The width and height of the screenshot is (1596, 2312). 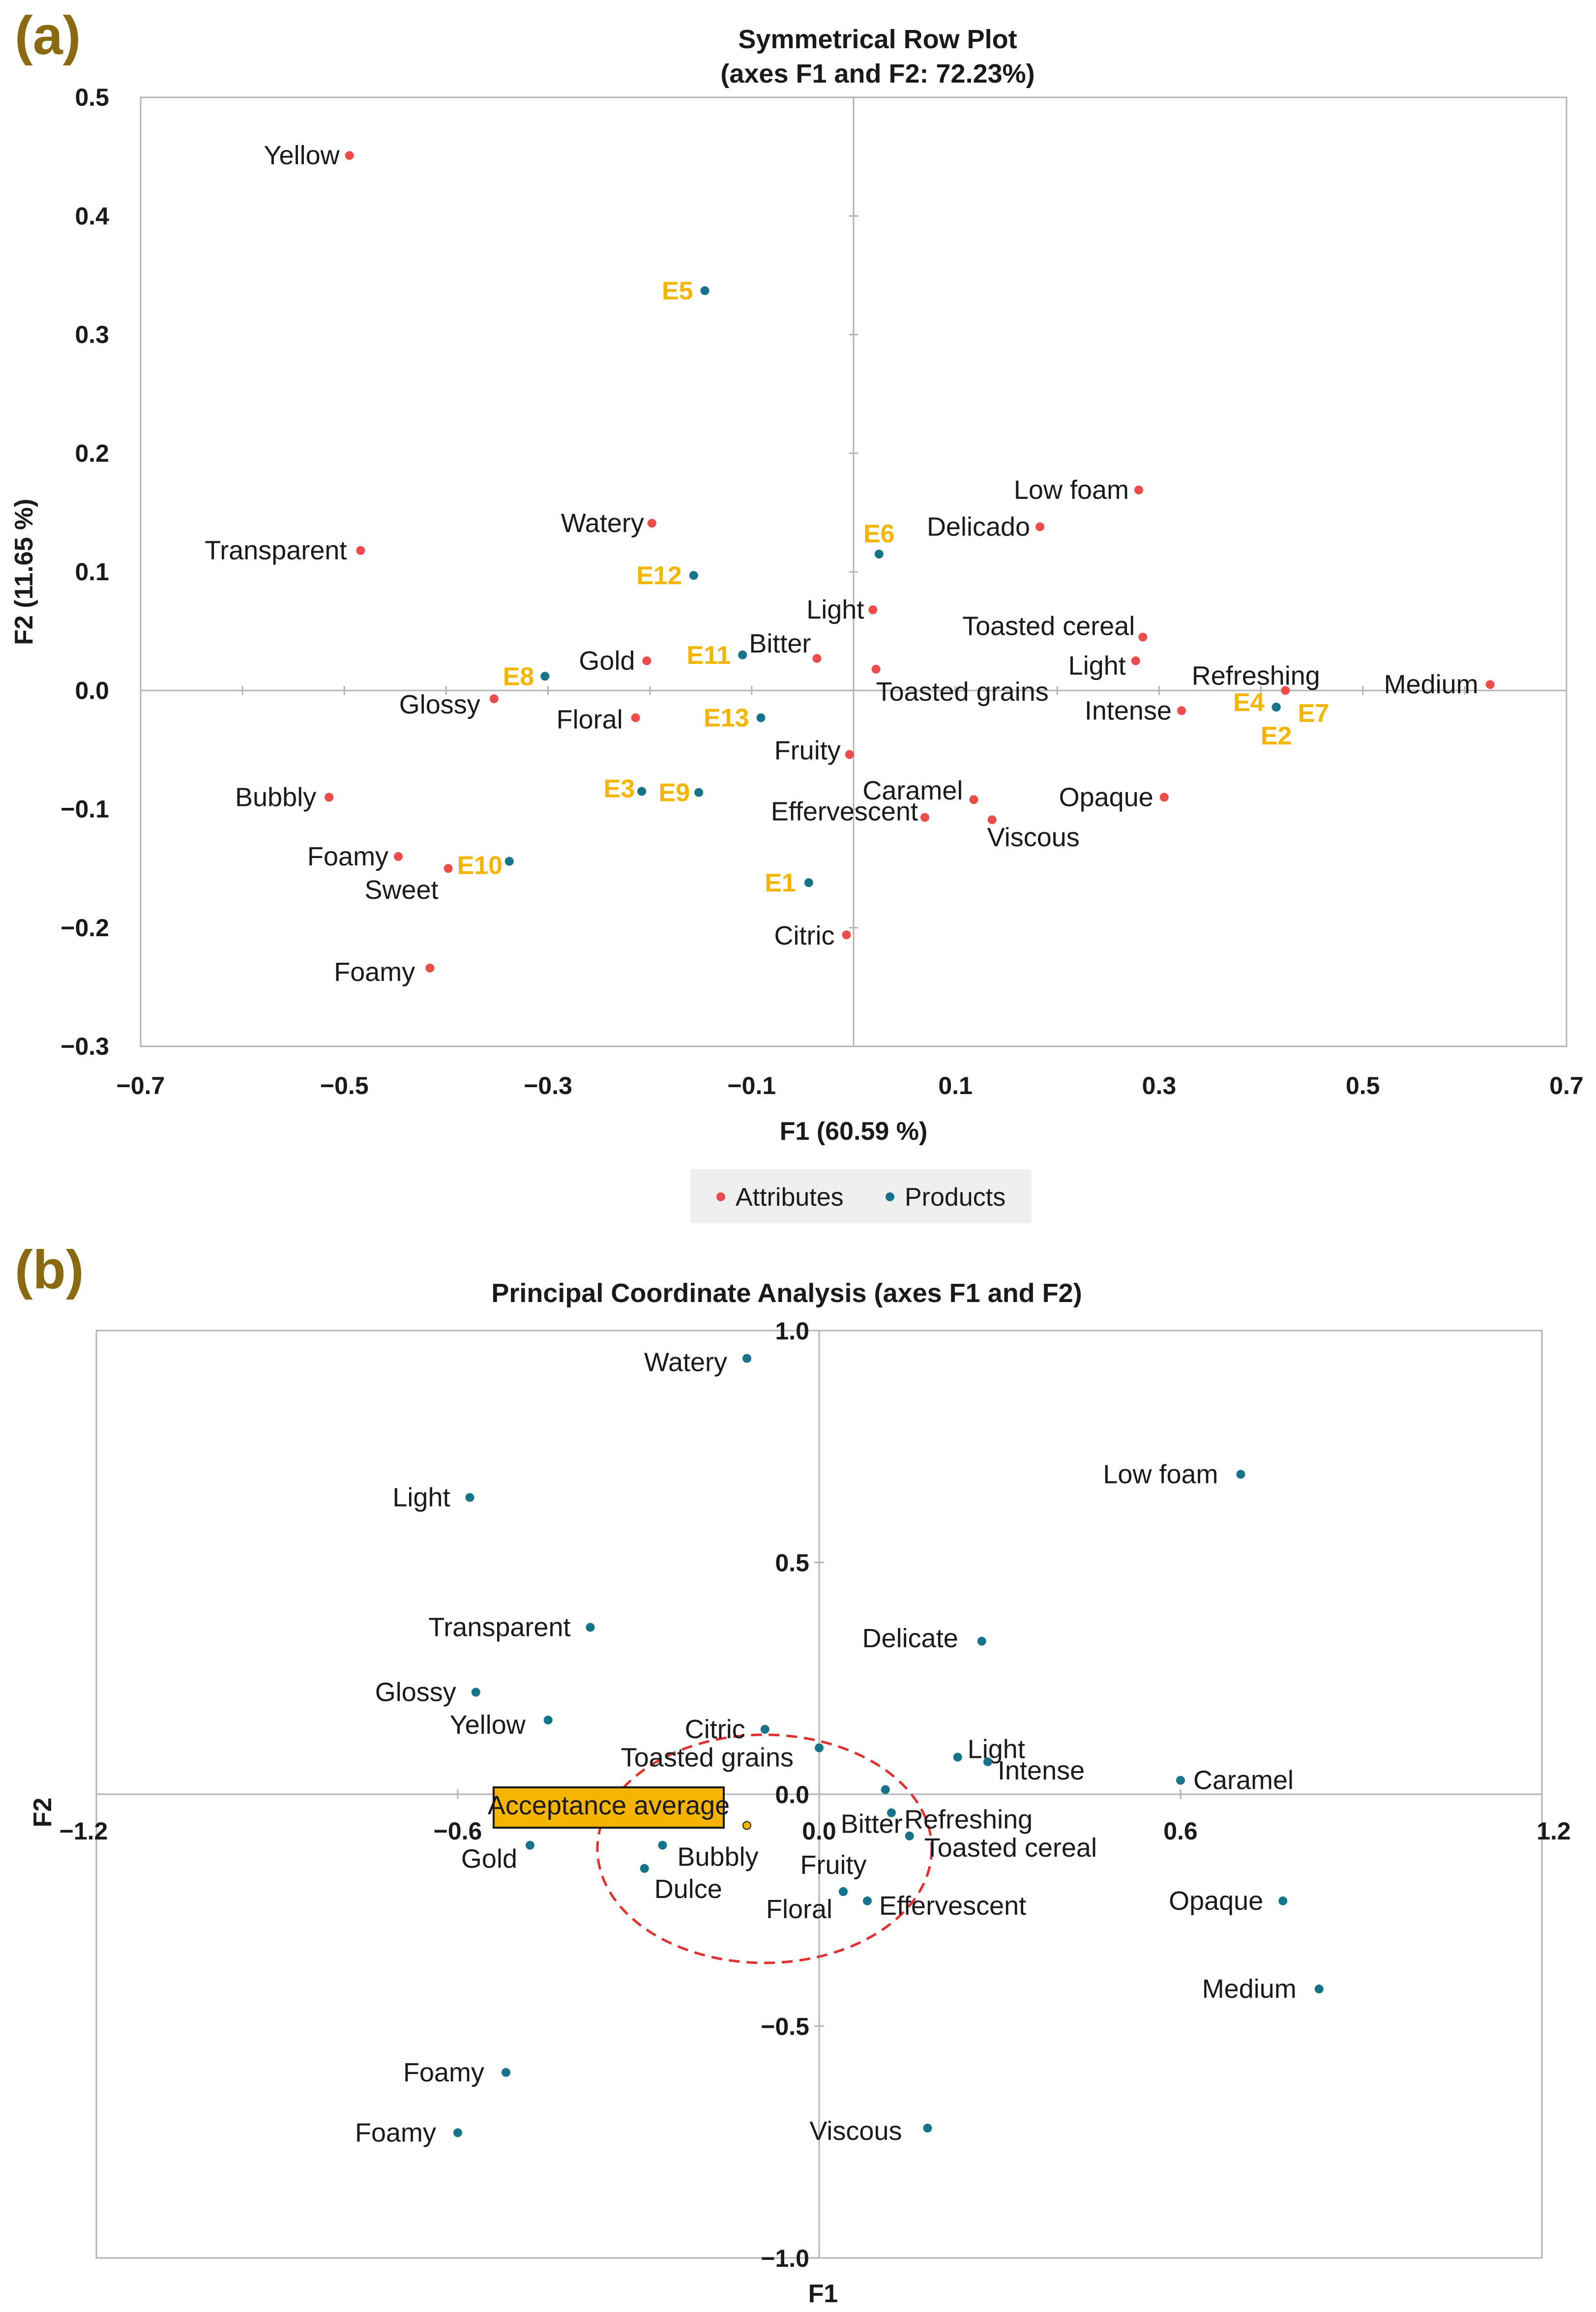 I want to click on panel-a-xtick-label: −0.5, so click(x=344, y=1085).